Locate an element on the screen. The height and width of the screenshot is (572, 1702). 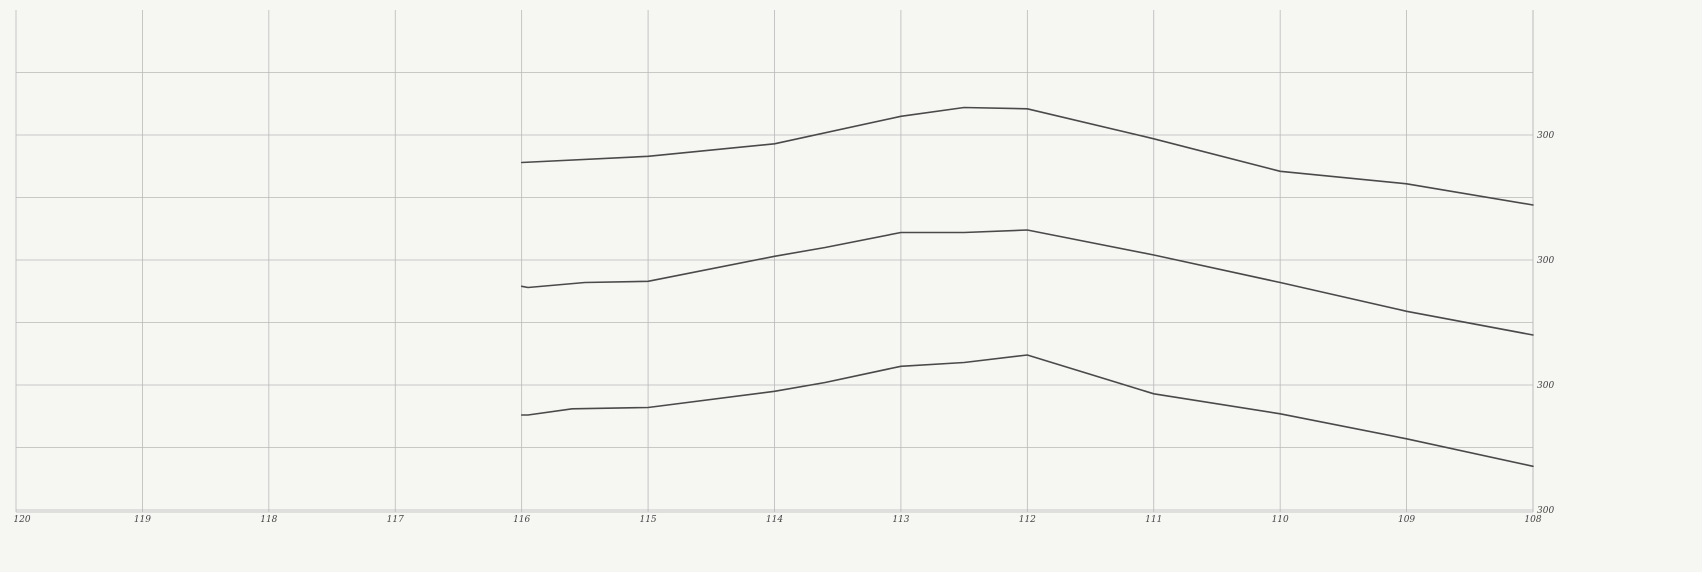
x-tick-label-6: 114 is located at coordinates (774, 520).